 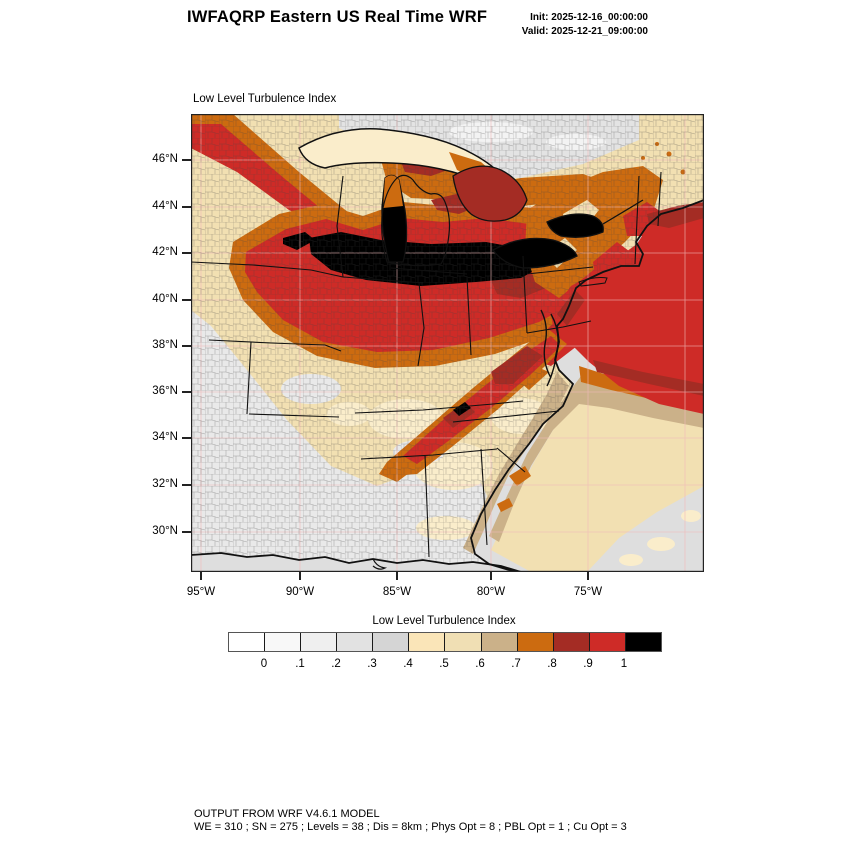 What do you see at coordinates (444, 664) in the screenshot?
I see `colorbar-tick-label: .5` at bounding box center [444, 664].